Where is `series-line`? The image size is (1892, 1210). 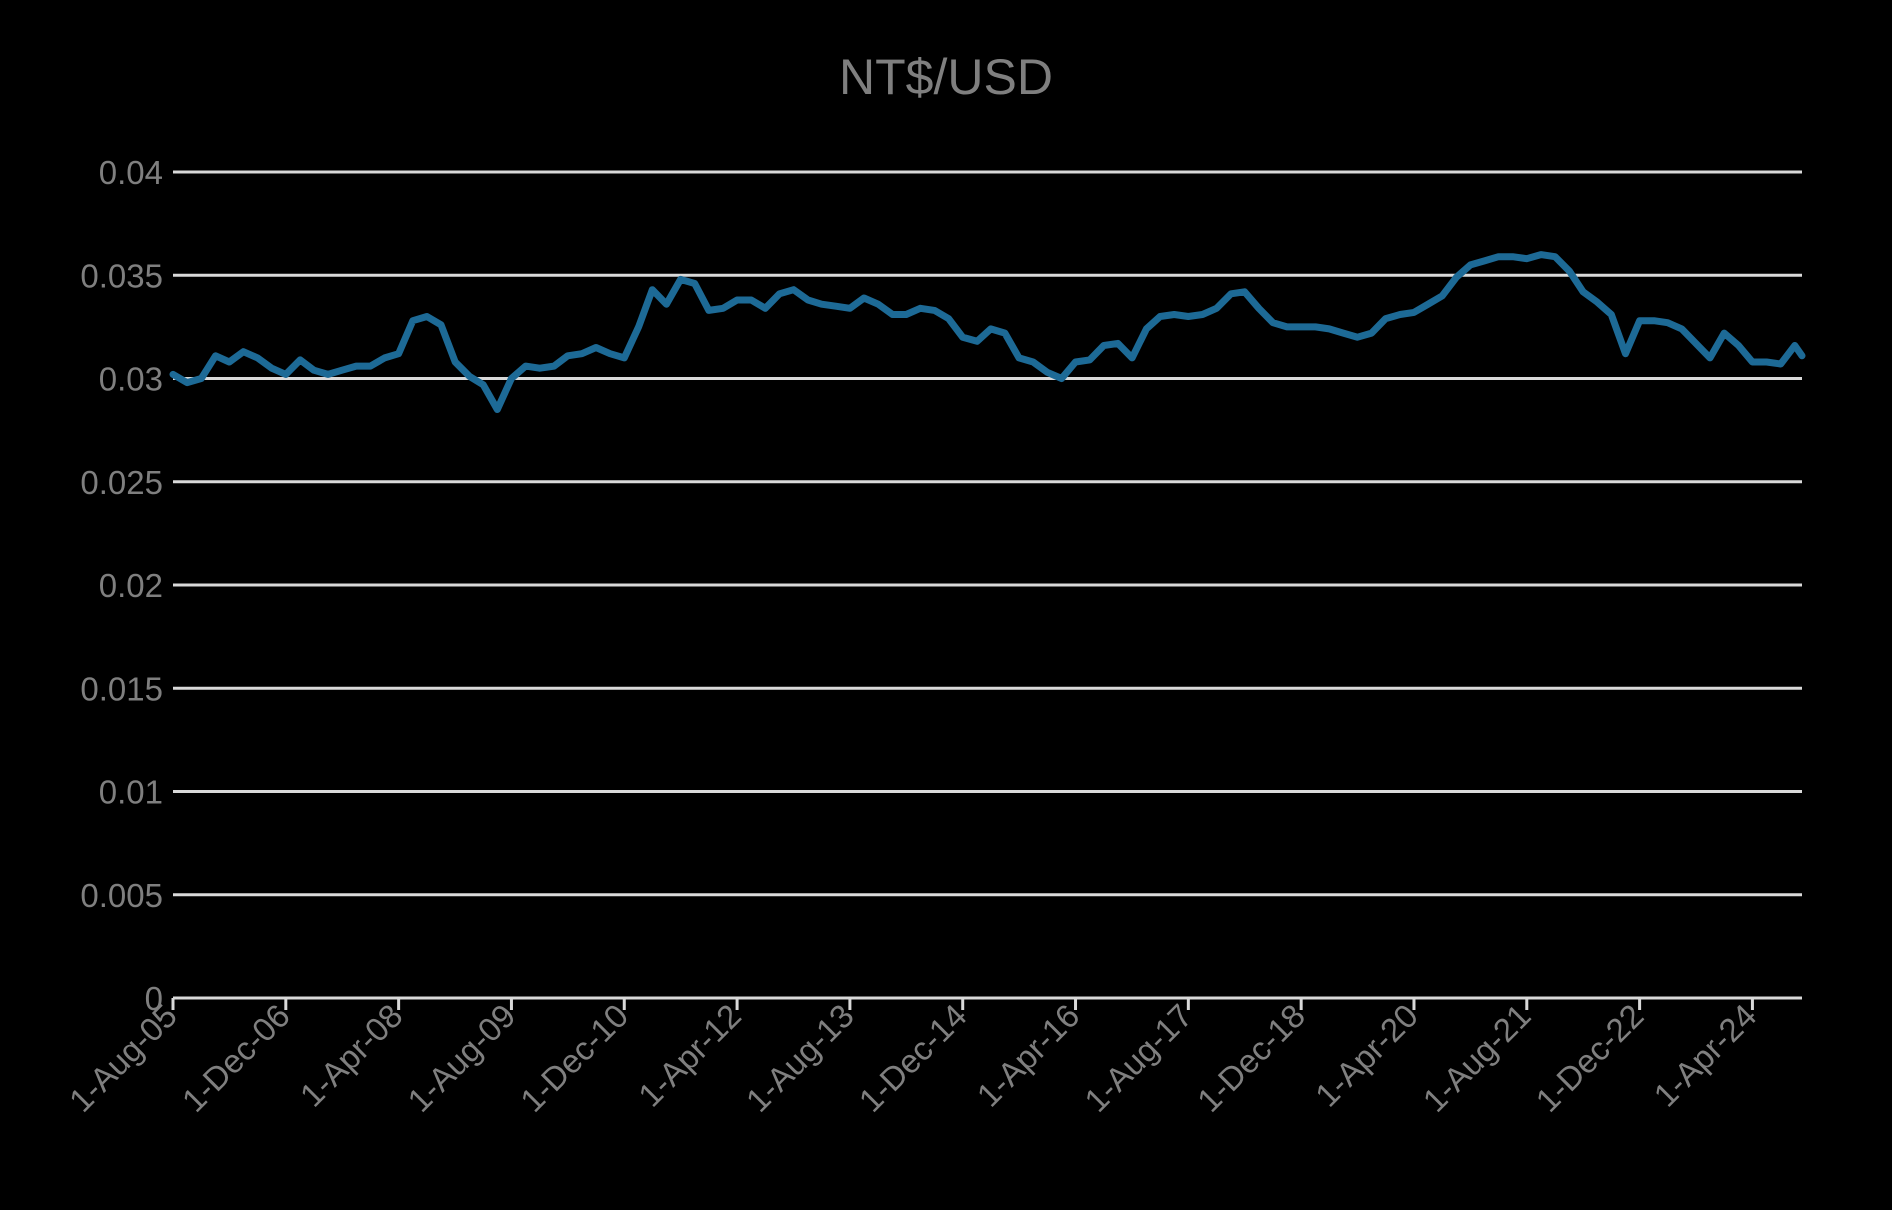
series-line is located at coordinates (987, 332).